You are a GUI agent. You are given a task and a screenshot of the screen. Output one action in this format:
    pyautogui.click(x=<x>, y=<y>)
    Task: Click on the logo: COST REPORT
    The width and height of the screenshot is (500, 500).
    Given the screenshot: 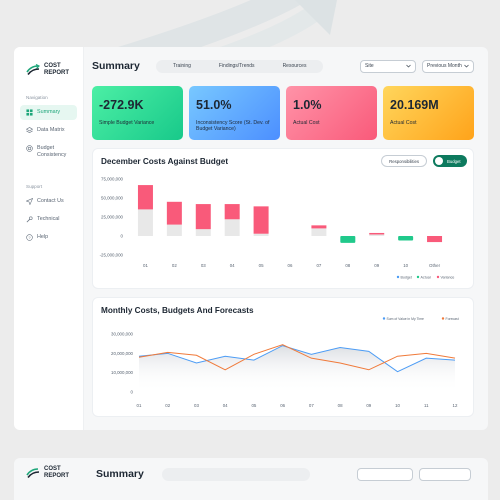 What is the action you would take?
    pyautogui.click(x=51, y=70)
    